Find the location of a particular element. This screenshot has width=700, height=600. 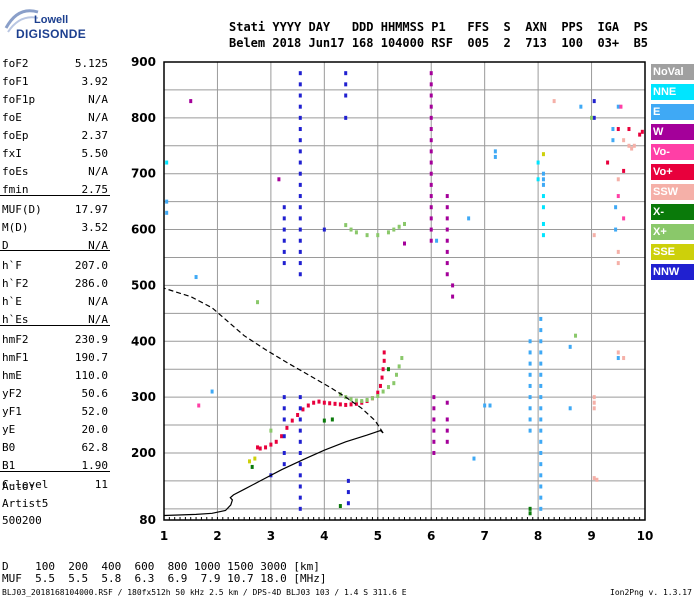

param-value: 190.7 is located at coordinates (91, 357).